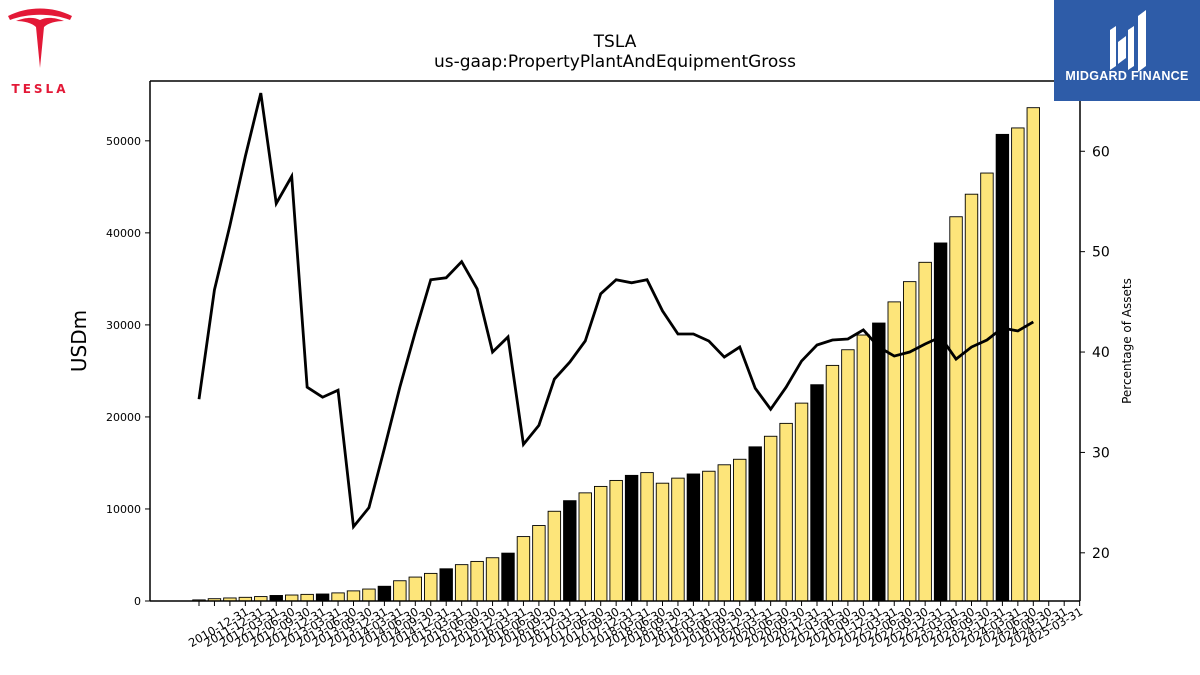  I want to click on y2-tick-label: 60, so click(1101, 152).